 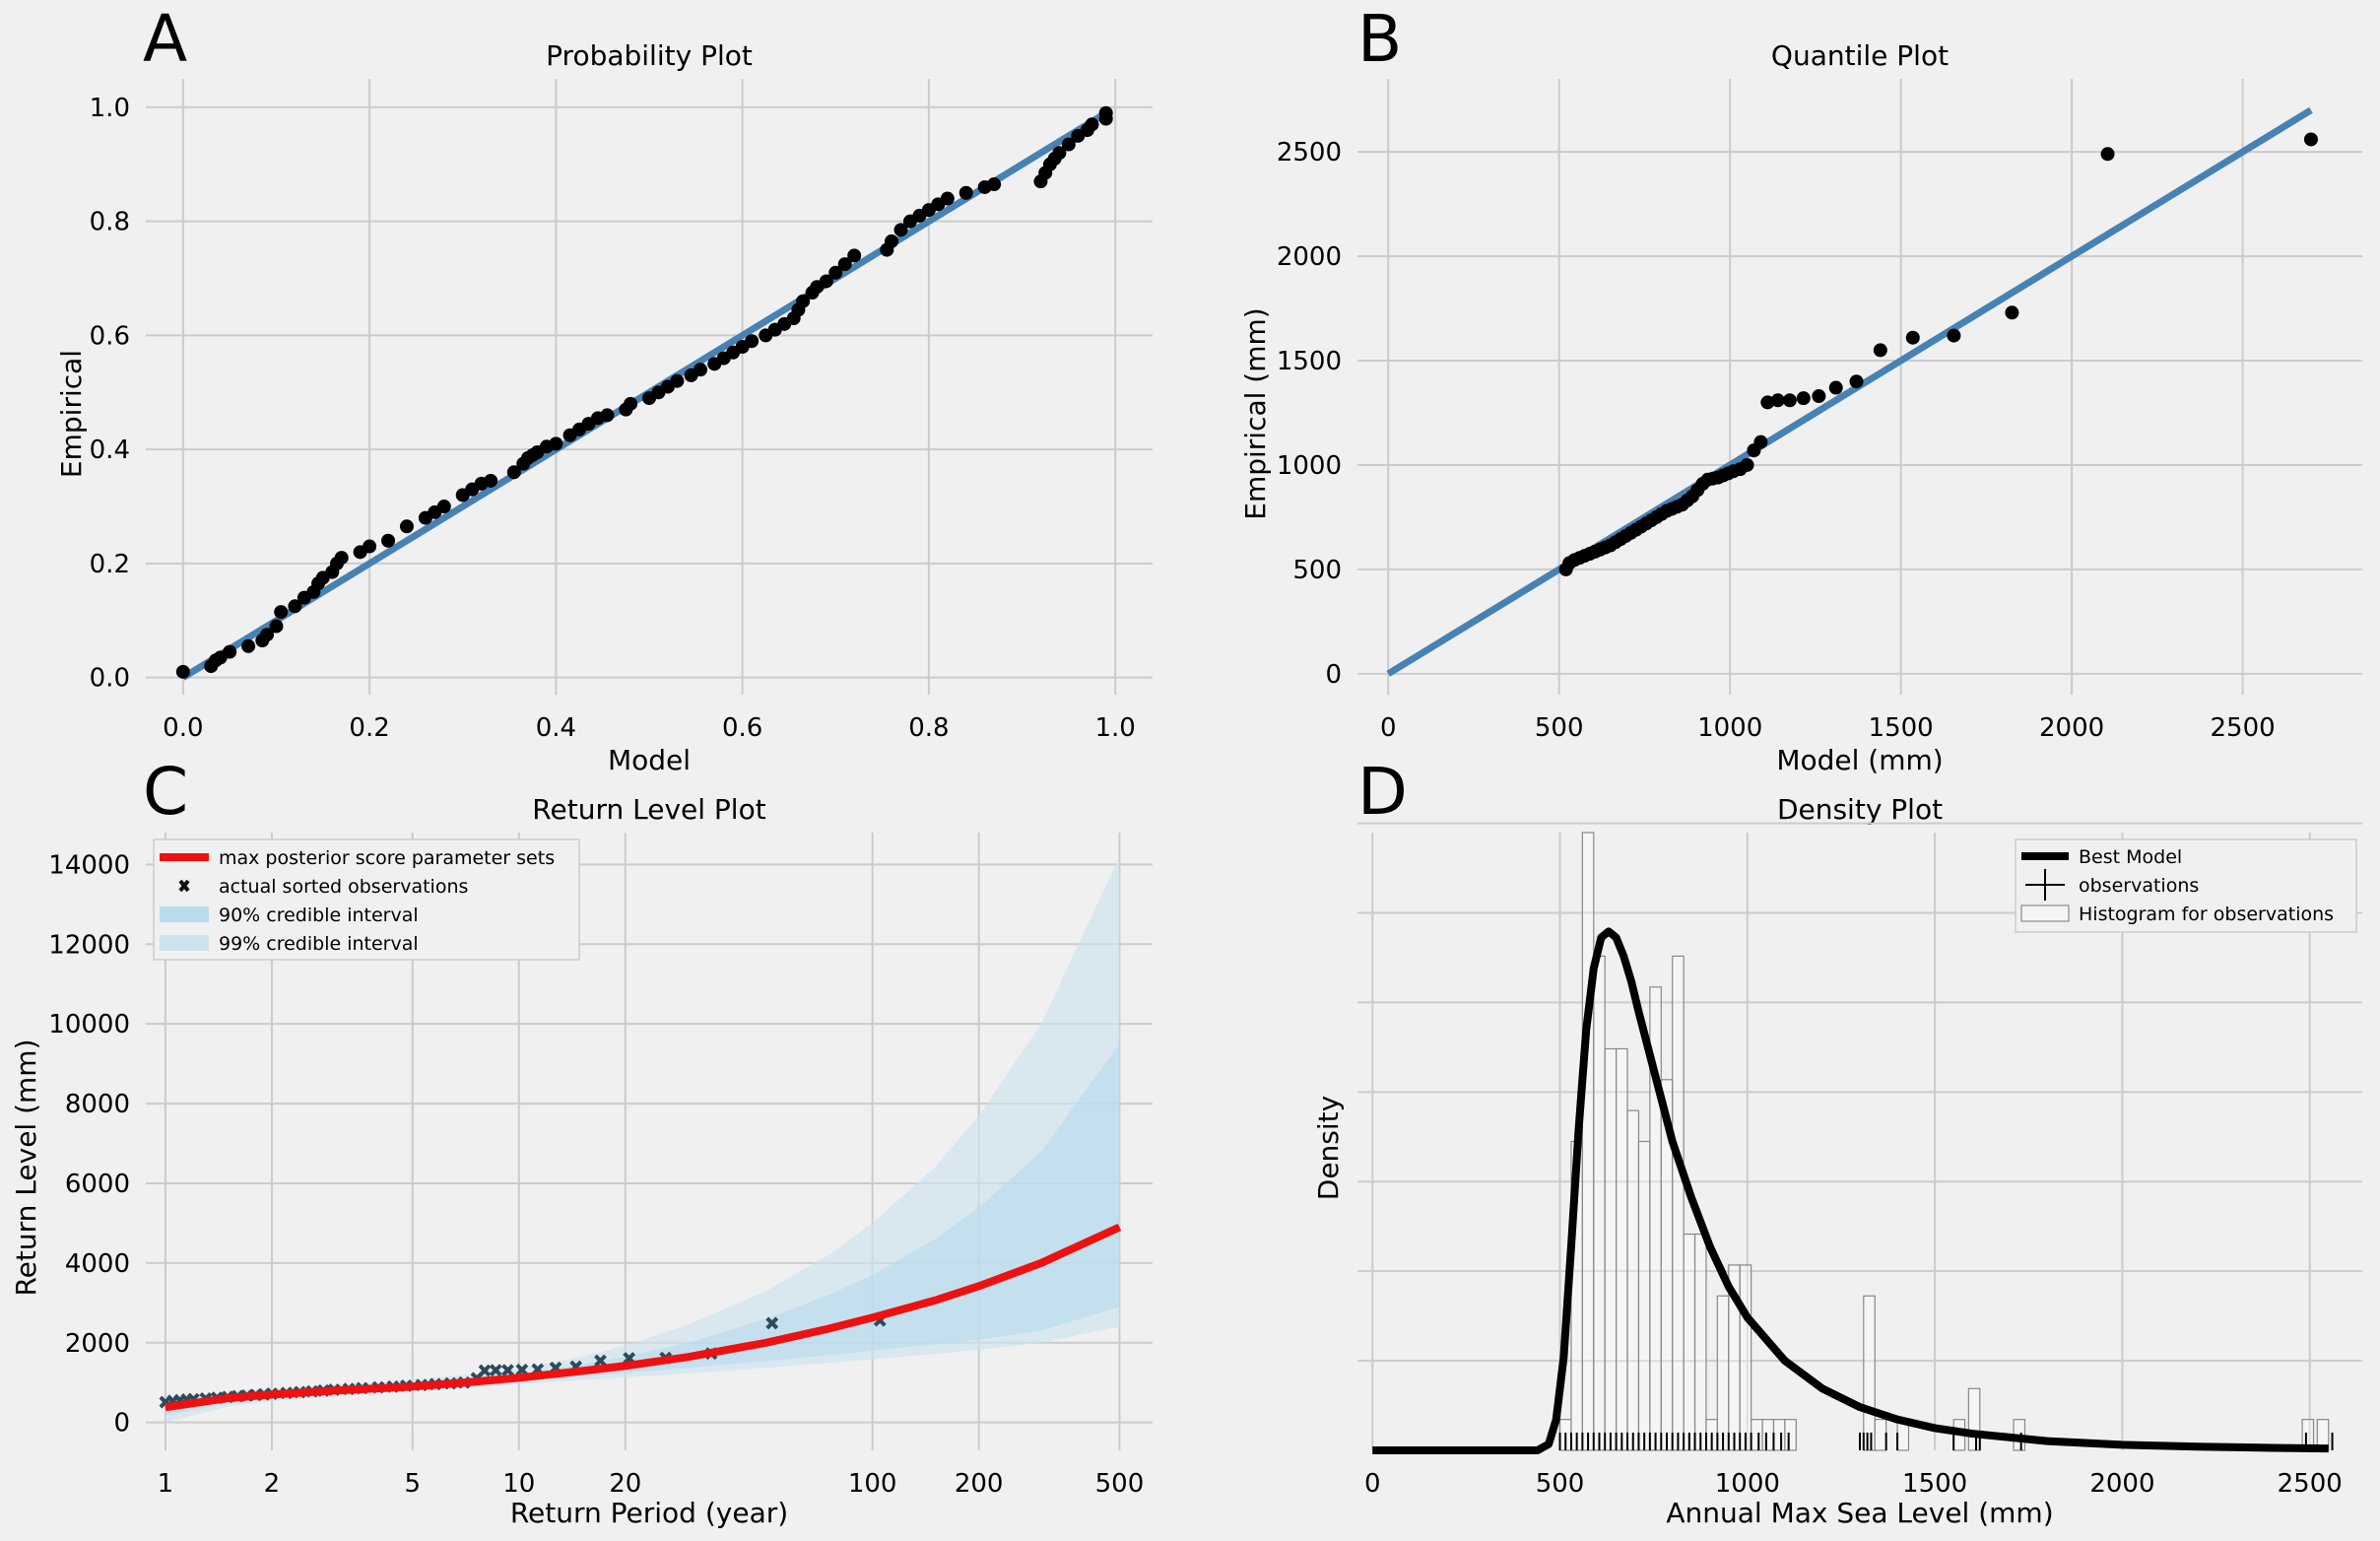 I want to click on x-tick-label: 0.8, so click(x=928, y=728).